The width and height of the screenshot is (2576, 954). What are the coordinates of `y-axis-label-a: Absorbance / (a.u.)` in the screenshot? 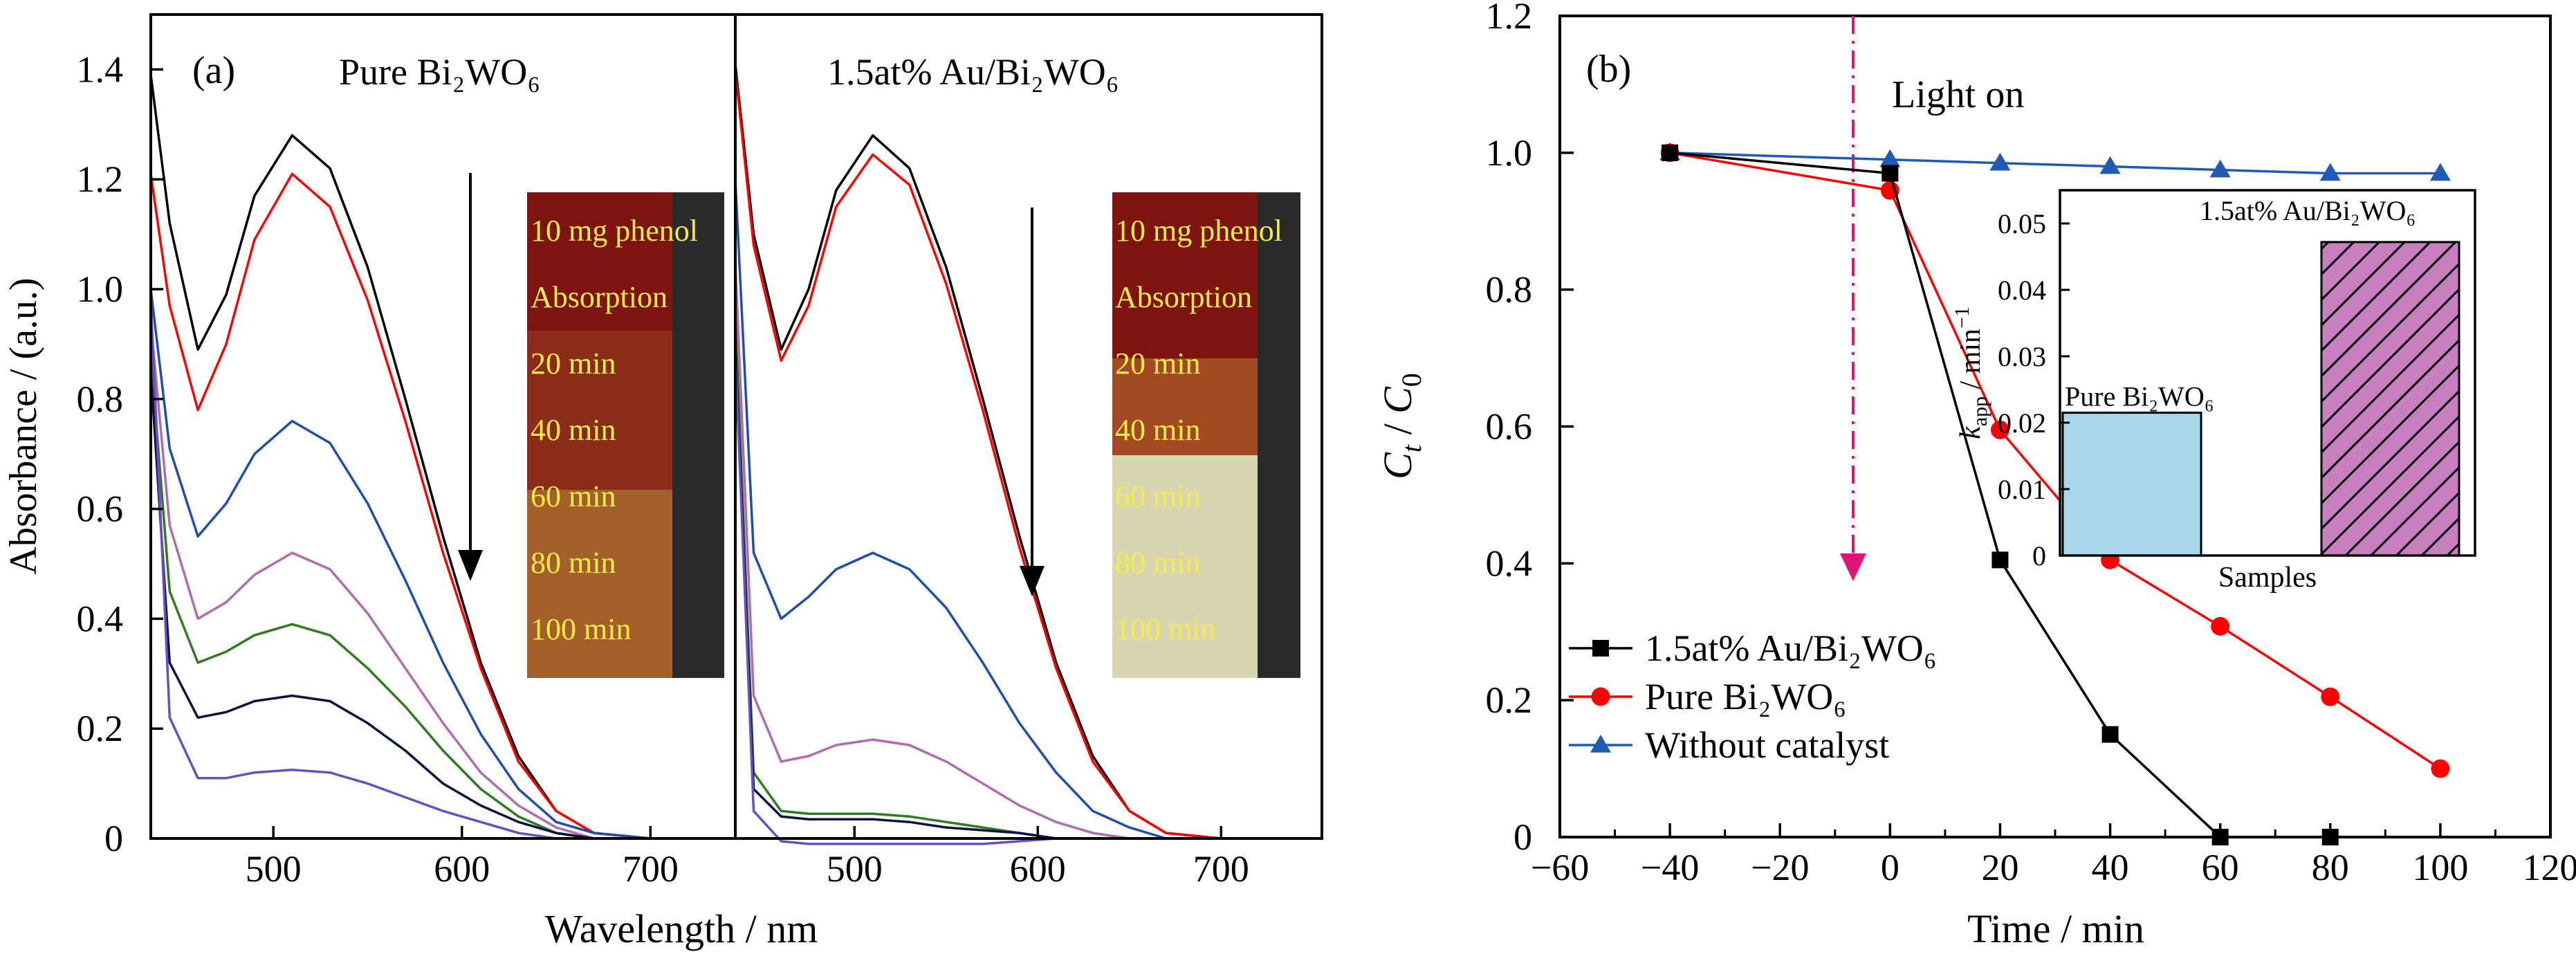 It's located at (23, 425).